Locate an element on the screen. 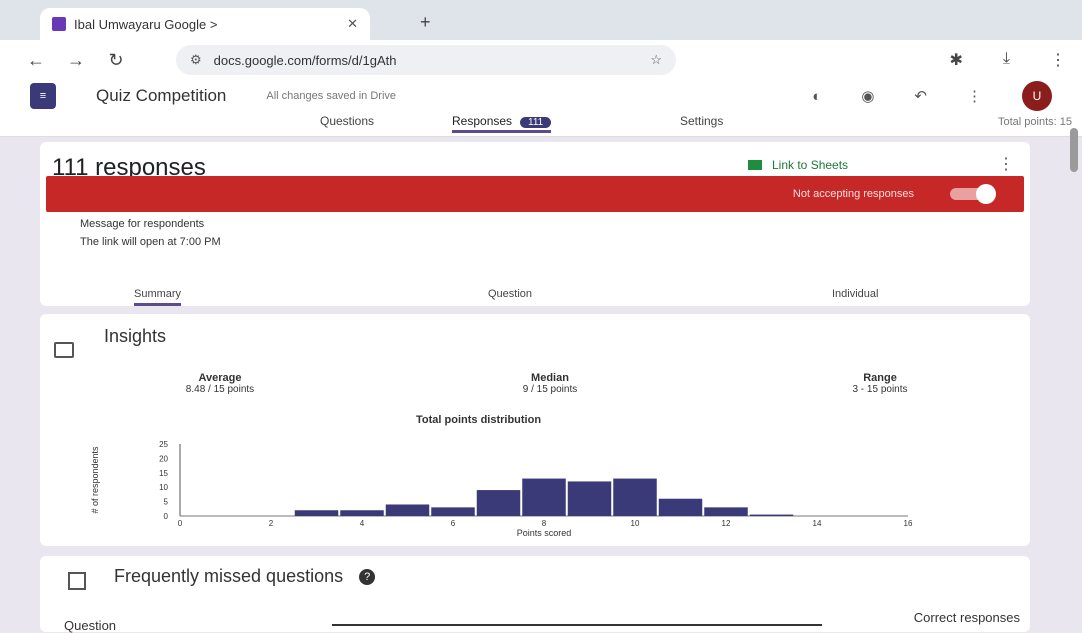  y-tick-label: 10 is located at coordinates (163, 487).